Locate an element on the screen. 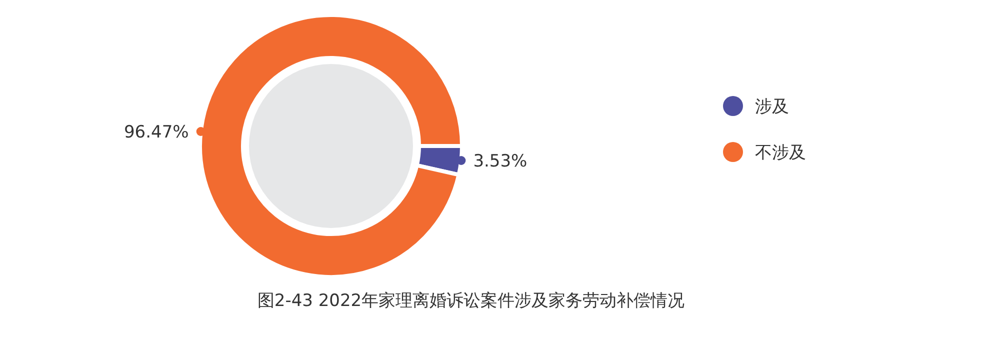 The height and width of the screenshot is (345, 985). legend-label: 涉及 is located at coordinates (772, 107).